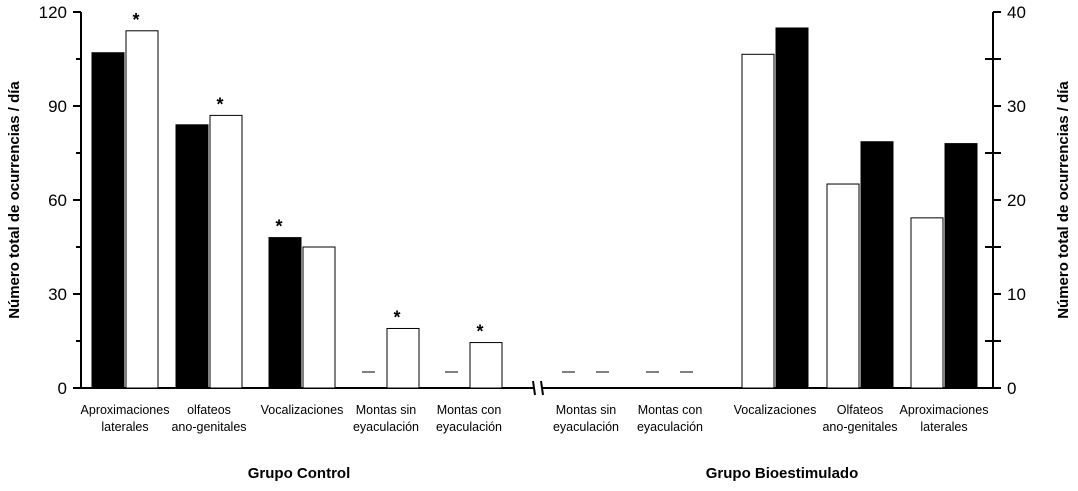 The width and height of the screenshot is (1078, 491). What do you see at coordinates (1011, 388) in the screenshot?
I see `right-tick-label: 0` at bounding box center [1011, 388].